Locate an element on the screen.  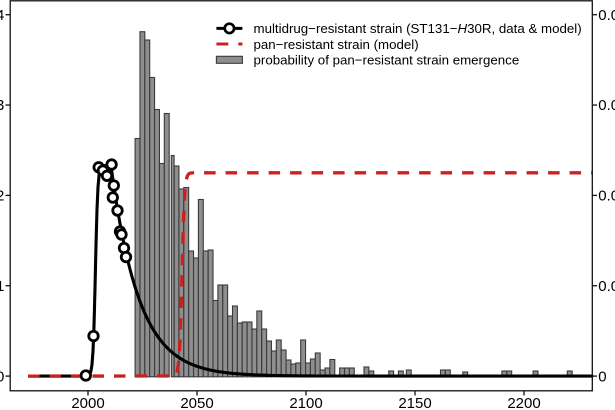
svg-text: 0.01 is located at coordinates (606, 286).